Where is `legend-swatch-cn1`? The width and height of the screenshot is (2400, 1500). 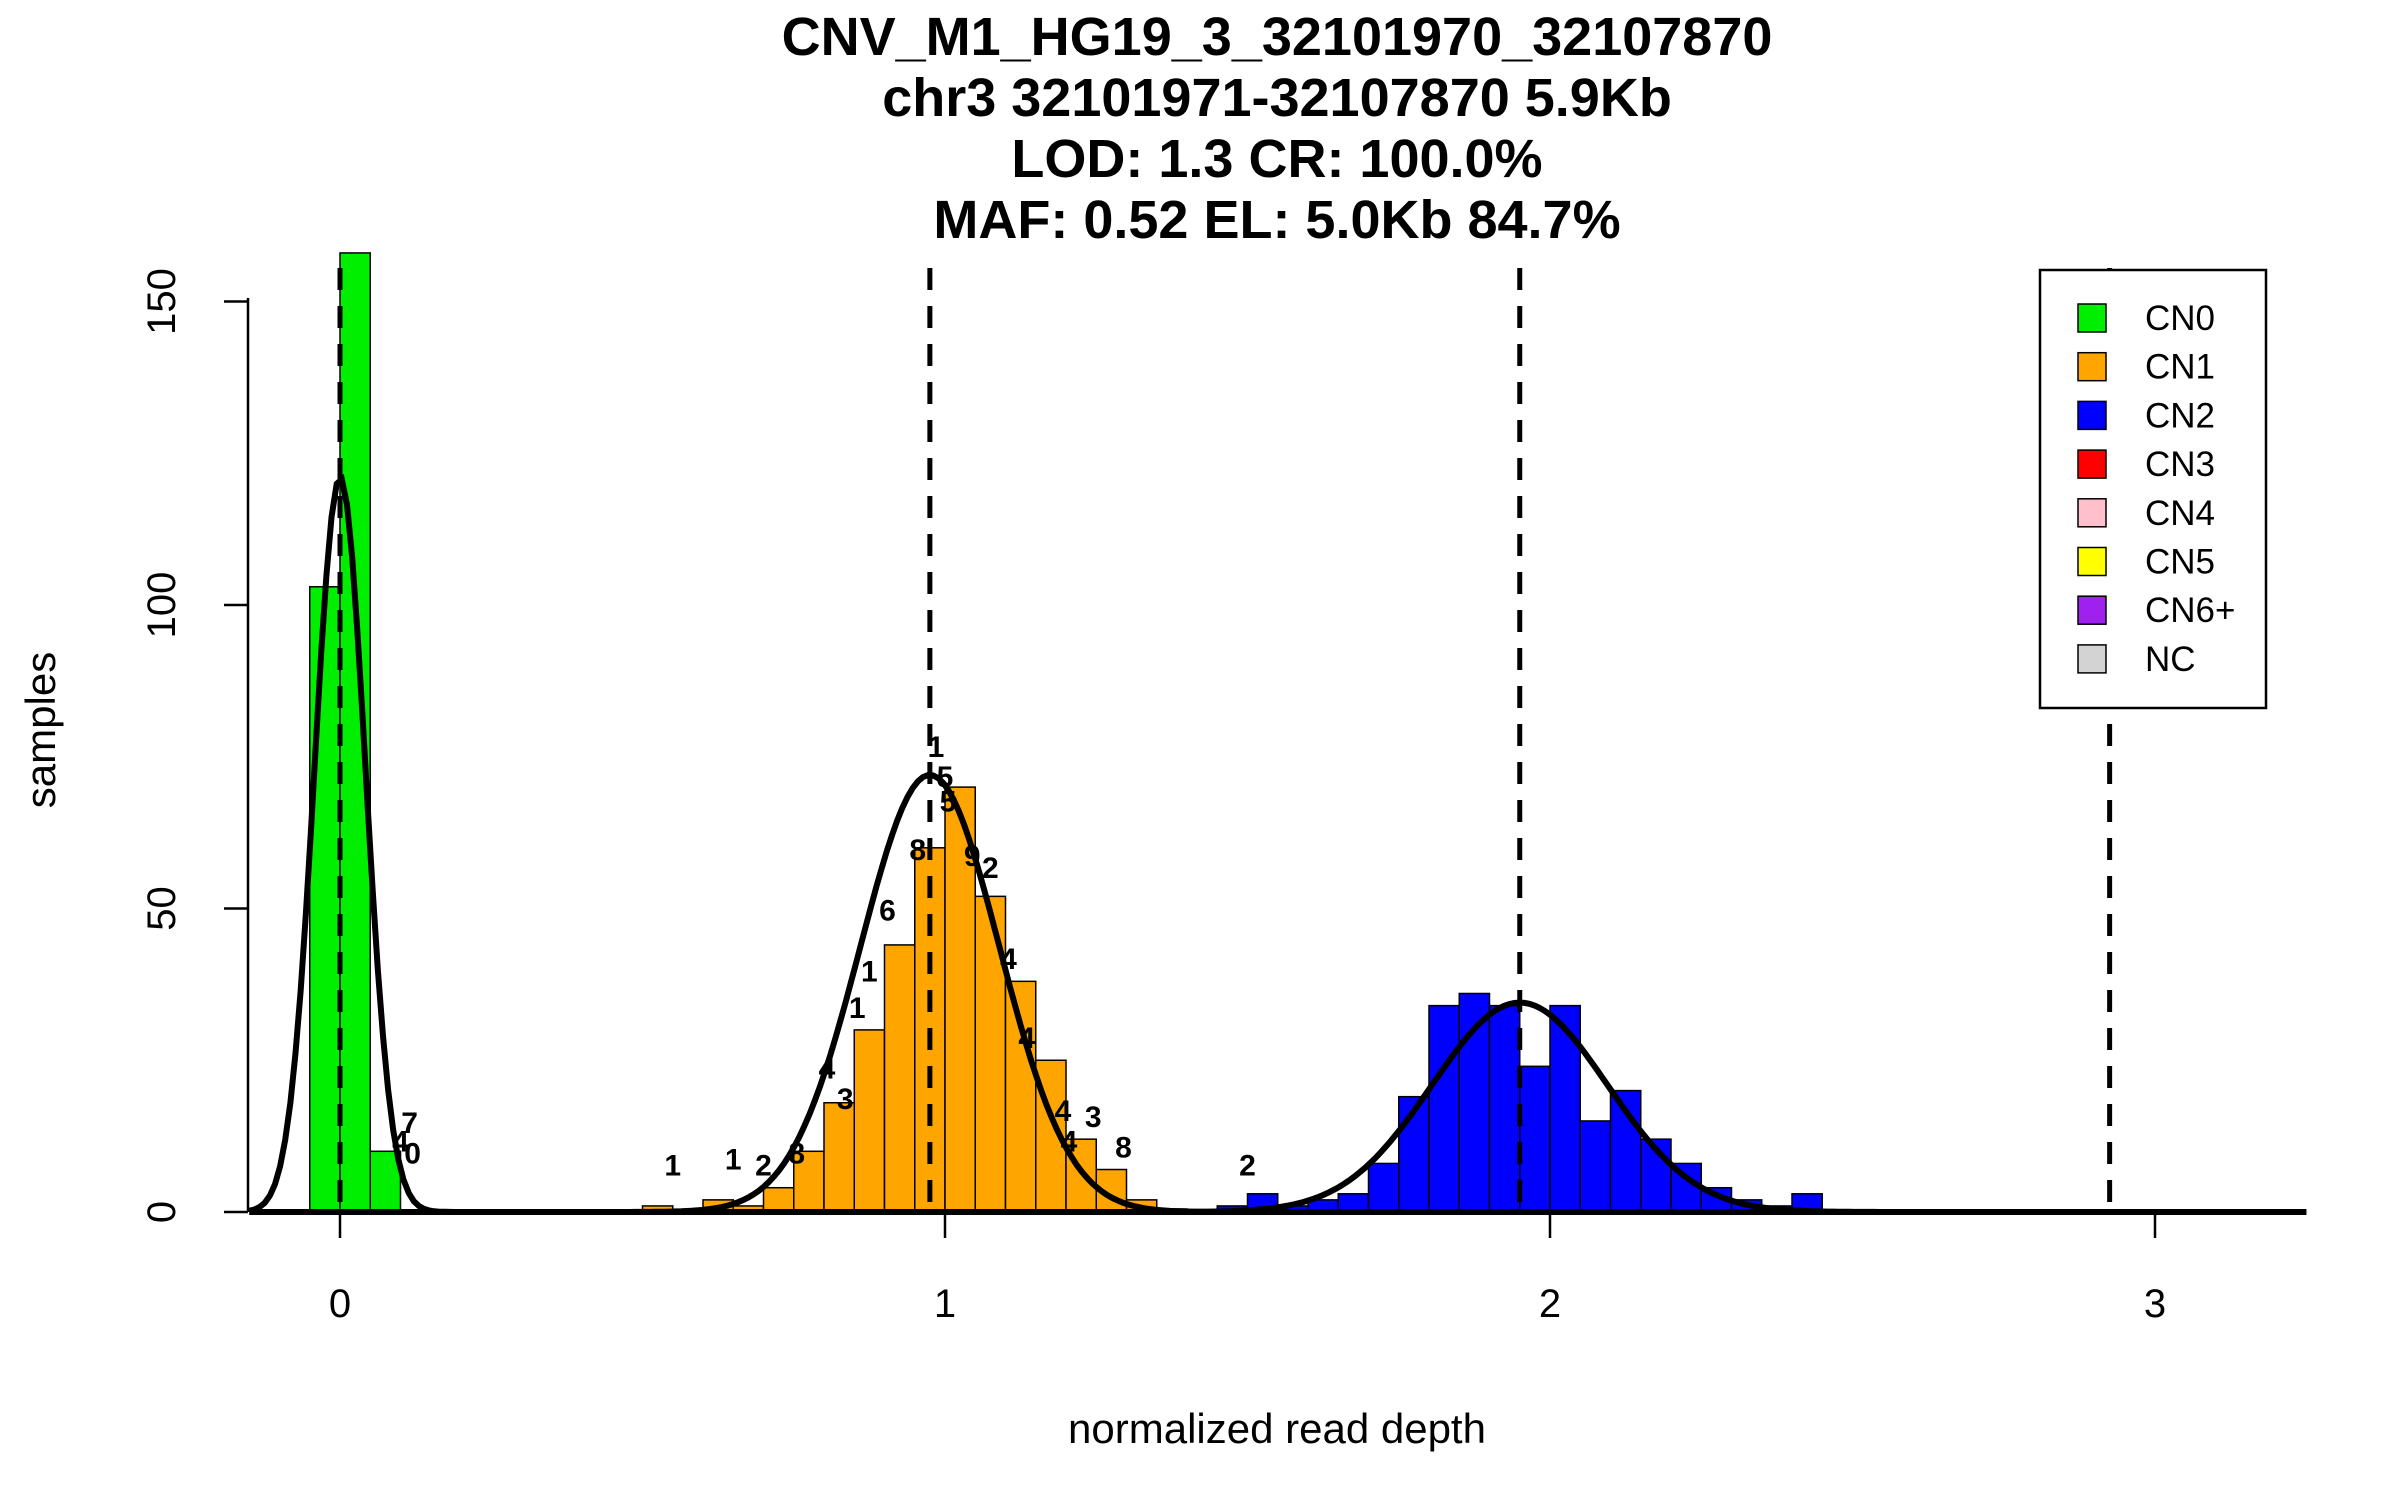 legend-swatch-cn1 is located at coordinates (2092, 366).